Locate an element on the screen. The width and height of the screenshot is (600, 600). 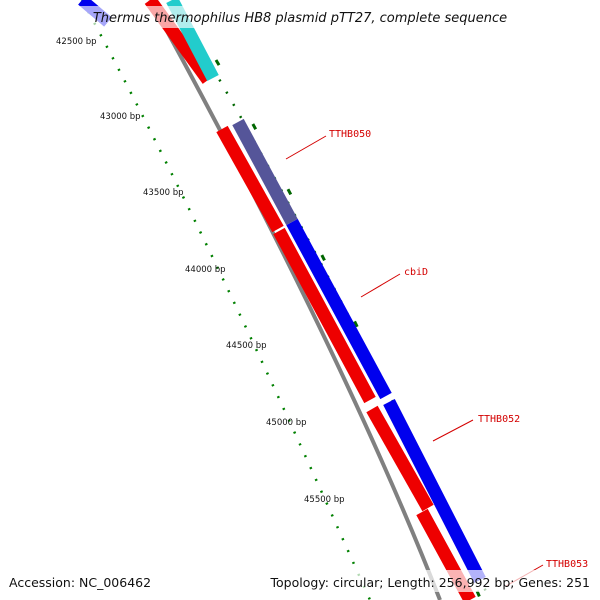
footer-backdrop is located at coordinates (438, 581).